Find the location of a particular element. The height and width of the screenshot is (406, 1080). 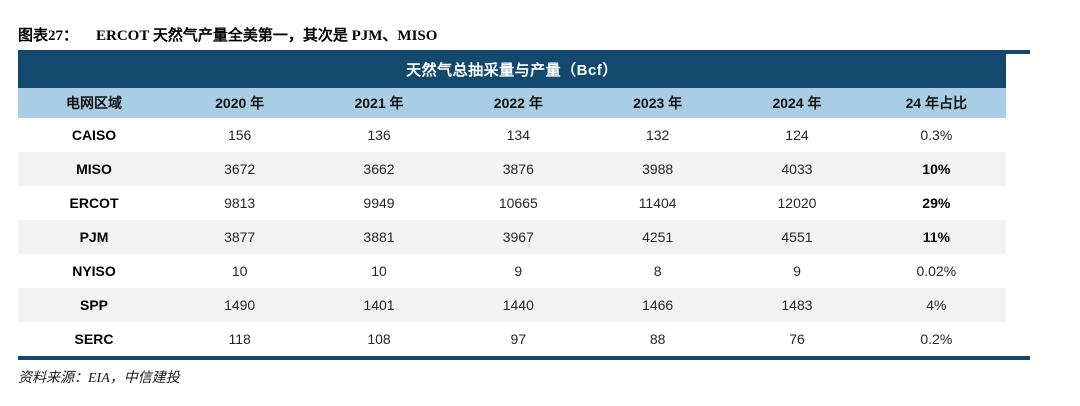

share-cell: 10% is located at coordinates (936, 169).